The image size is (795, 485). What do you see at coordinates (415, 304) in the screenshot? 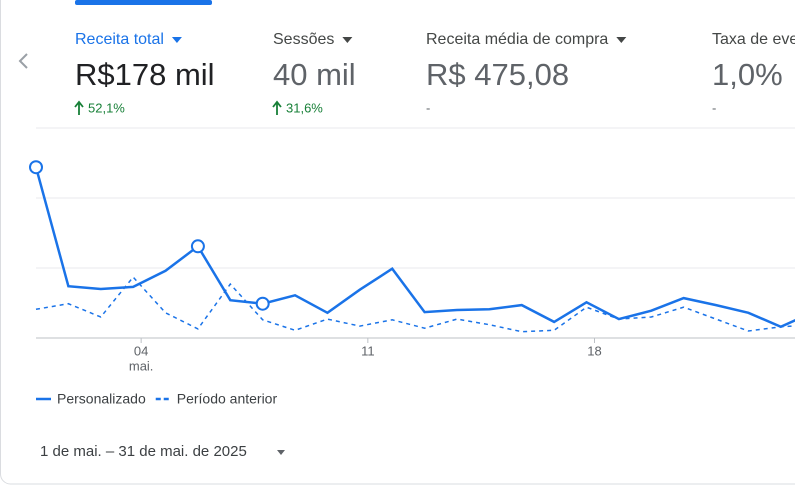
I see `line-dashed` at bounding box center [415, 304].